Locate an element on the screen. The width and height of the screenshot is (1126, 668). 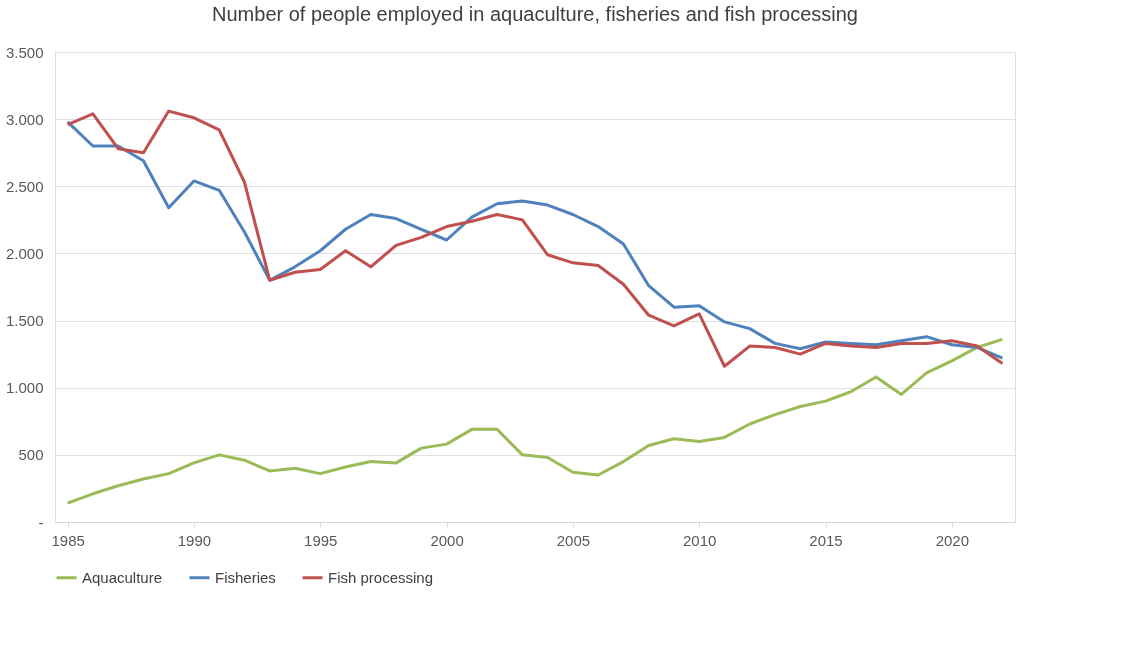
x-tick-label: 1995 is located at coordinates (321, 540).